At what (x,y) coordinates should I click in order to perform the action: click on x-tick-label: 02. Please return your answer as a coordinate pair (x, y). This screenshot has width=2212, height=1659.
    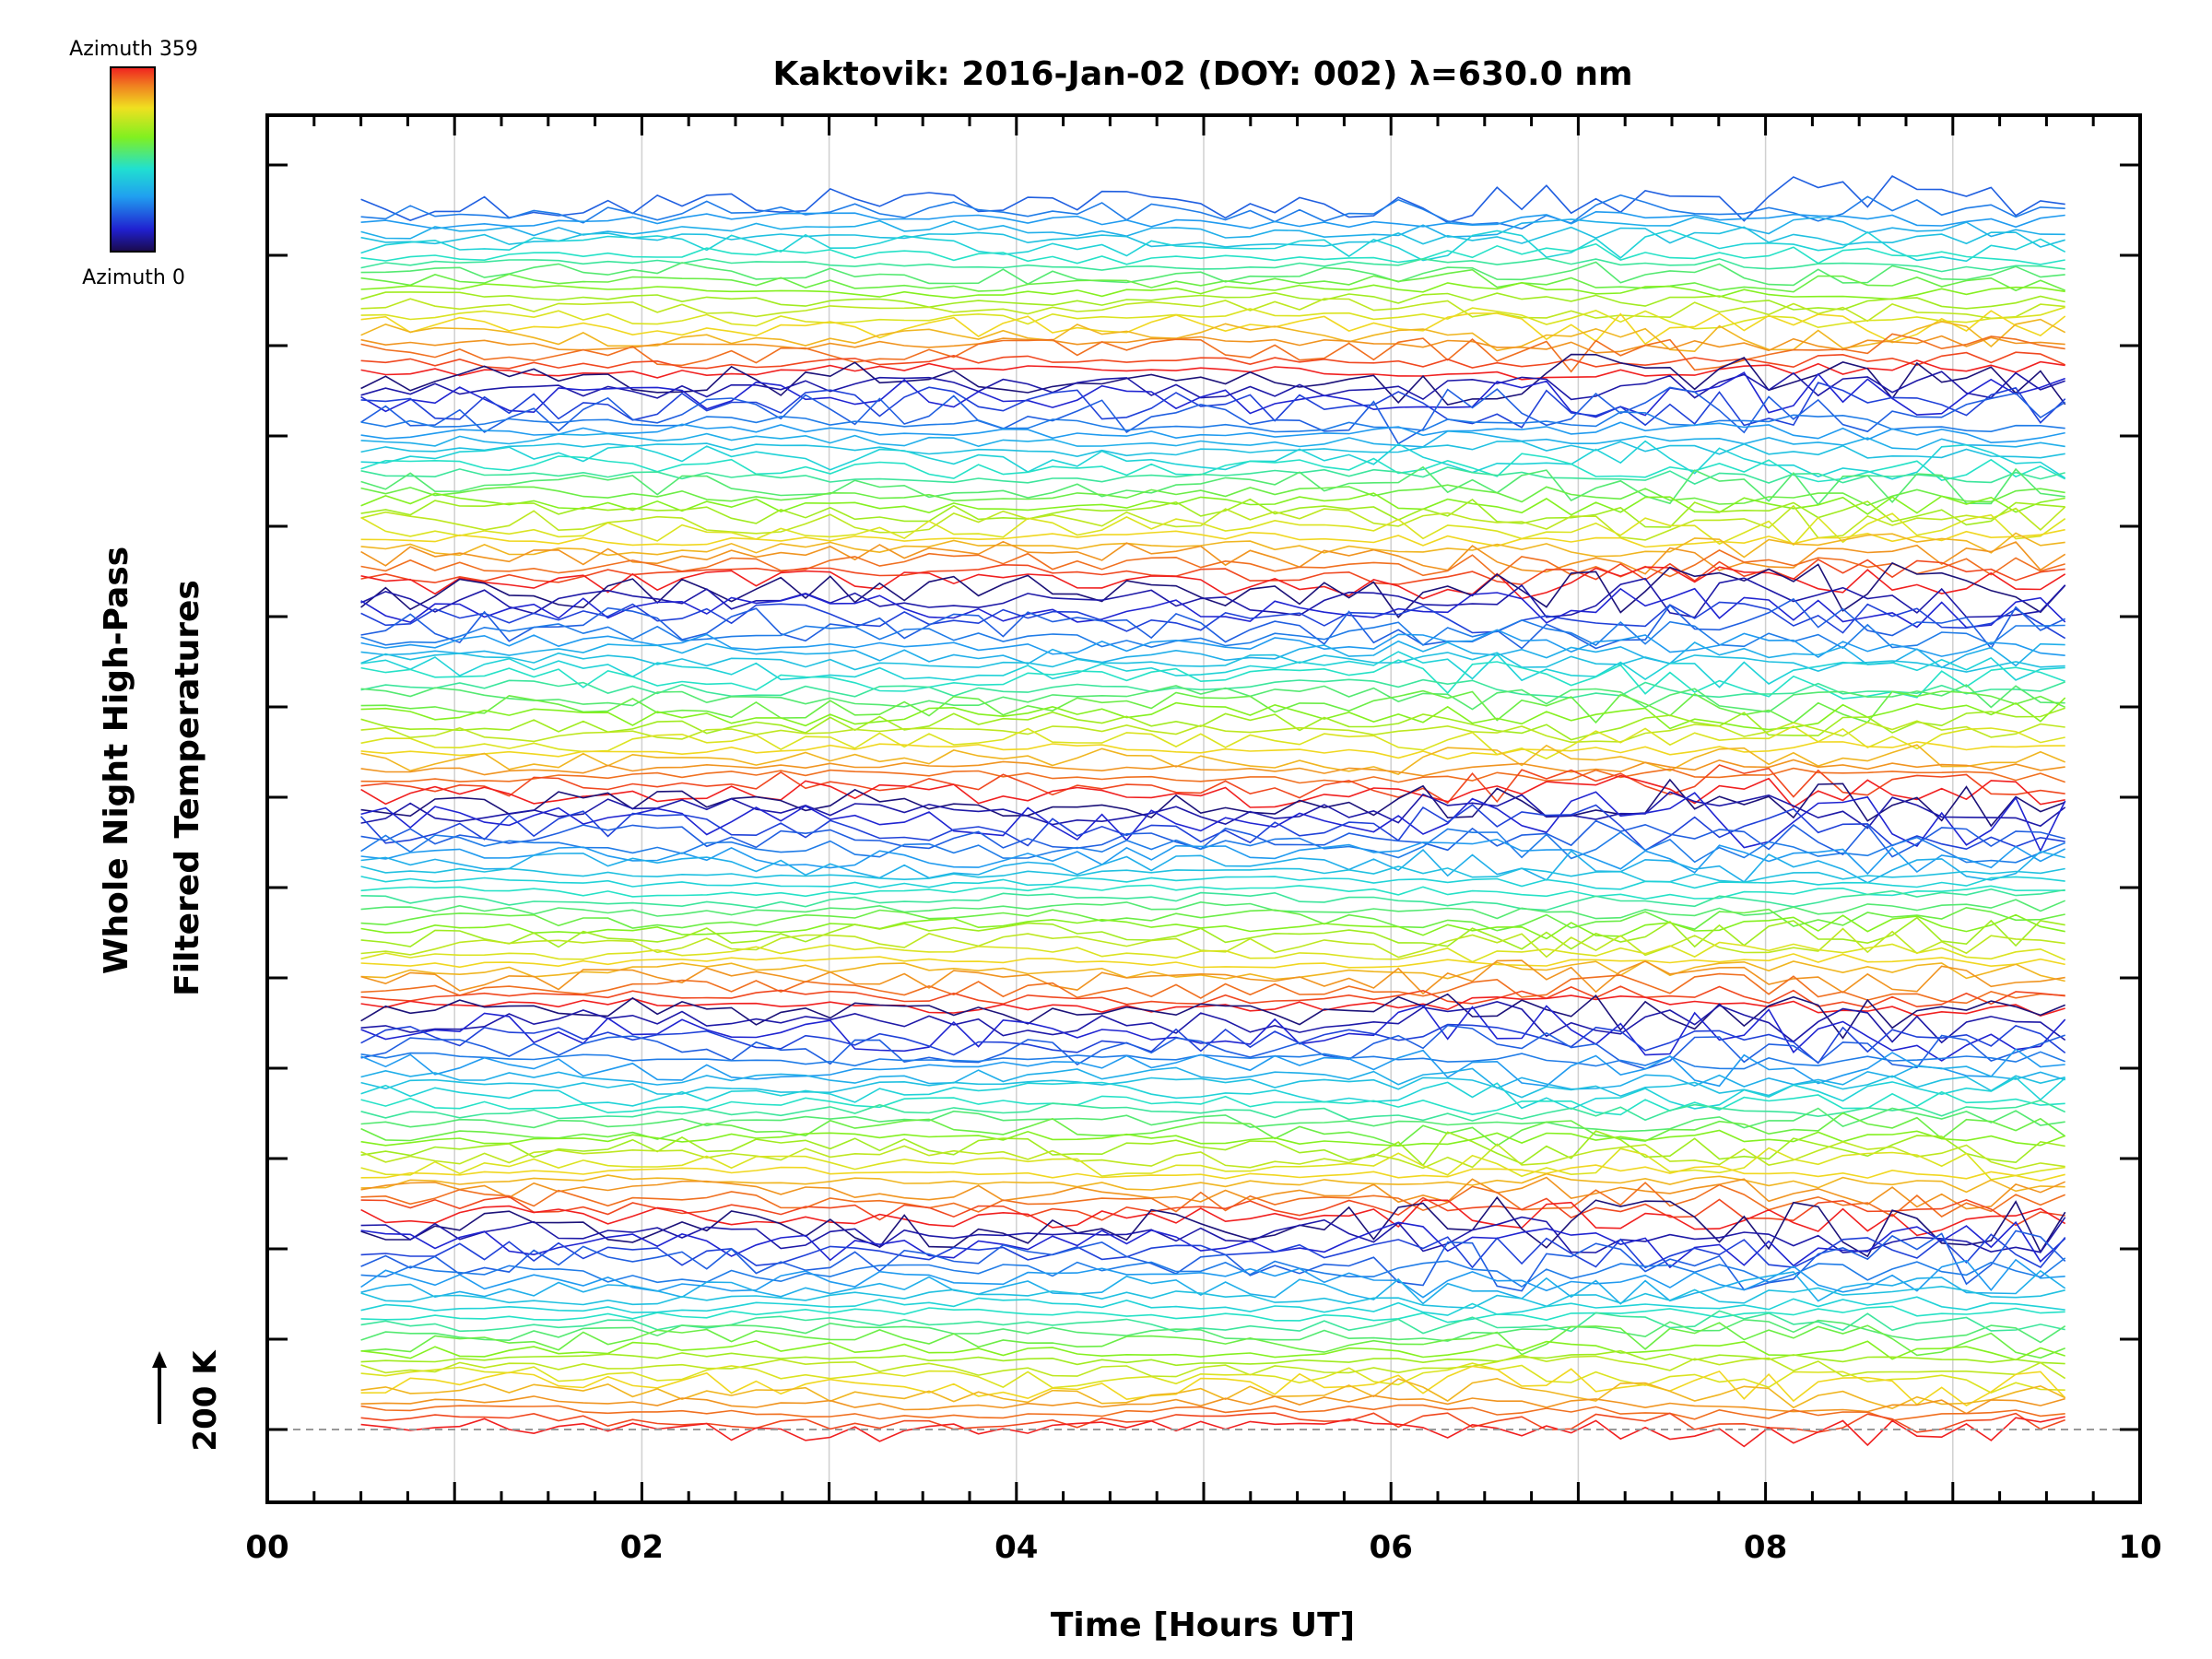
    Looking at the image, I should click on (642, 1547).